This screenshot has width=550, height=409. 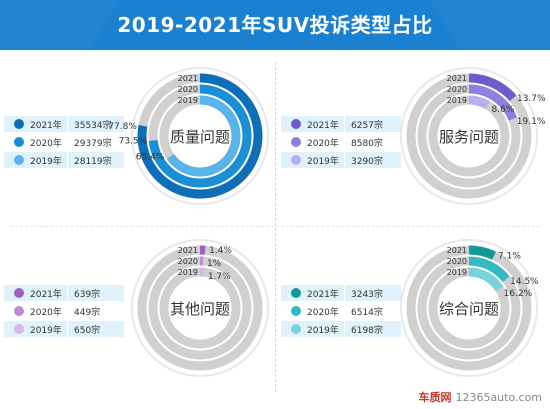 What do you see at coordinates (518, 294) in the screenshot?
I see `percent-label: 16.2%` at bounding box center [518, 294].